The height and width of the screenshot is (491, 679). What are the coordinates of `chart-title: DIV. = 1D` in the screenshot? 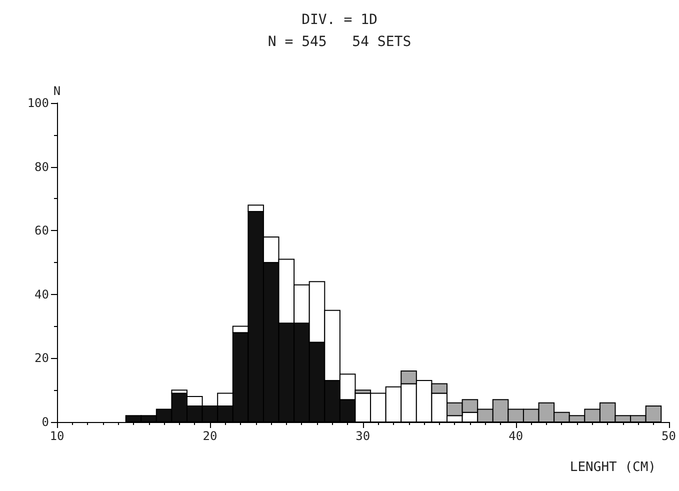 It's located at (340, 20).